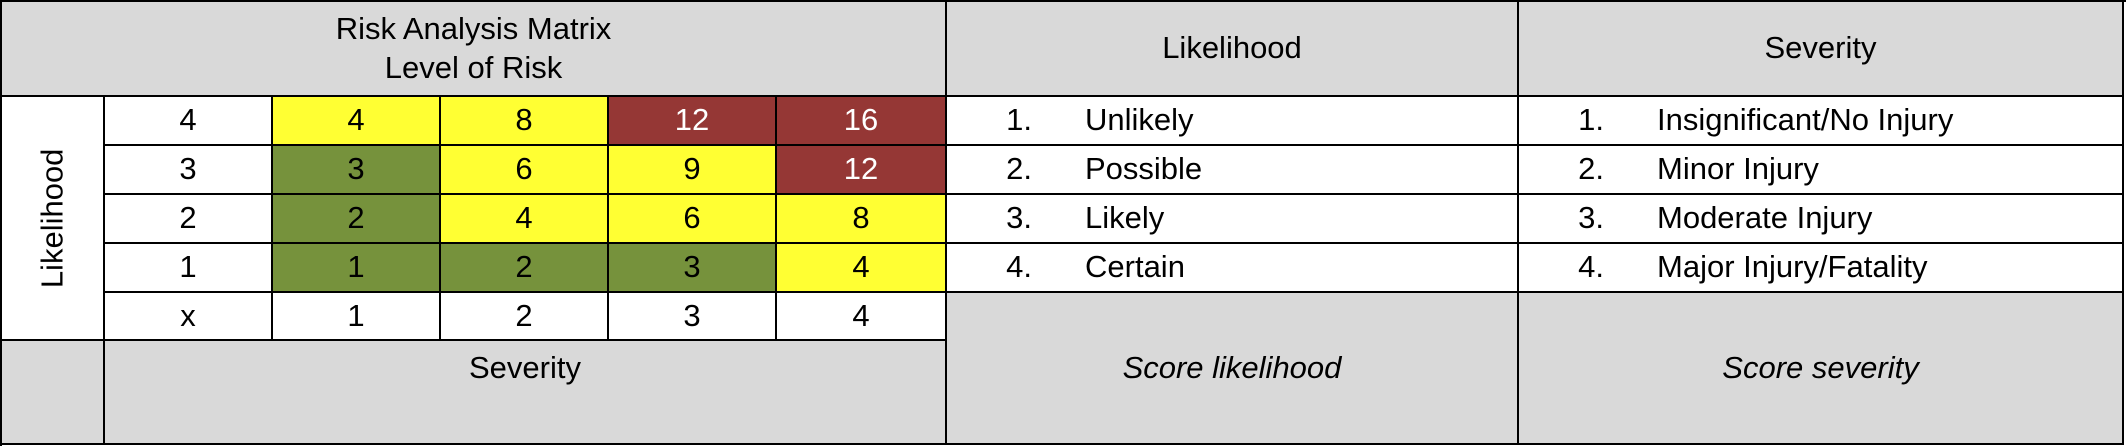 This screenshot has width=2126, height=446. I want to click on likelihood-axis-label: Likelihood, so click(52, 218).